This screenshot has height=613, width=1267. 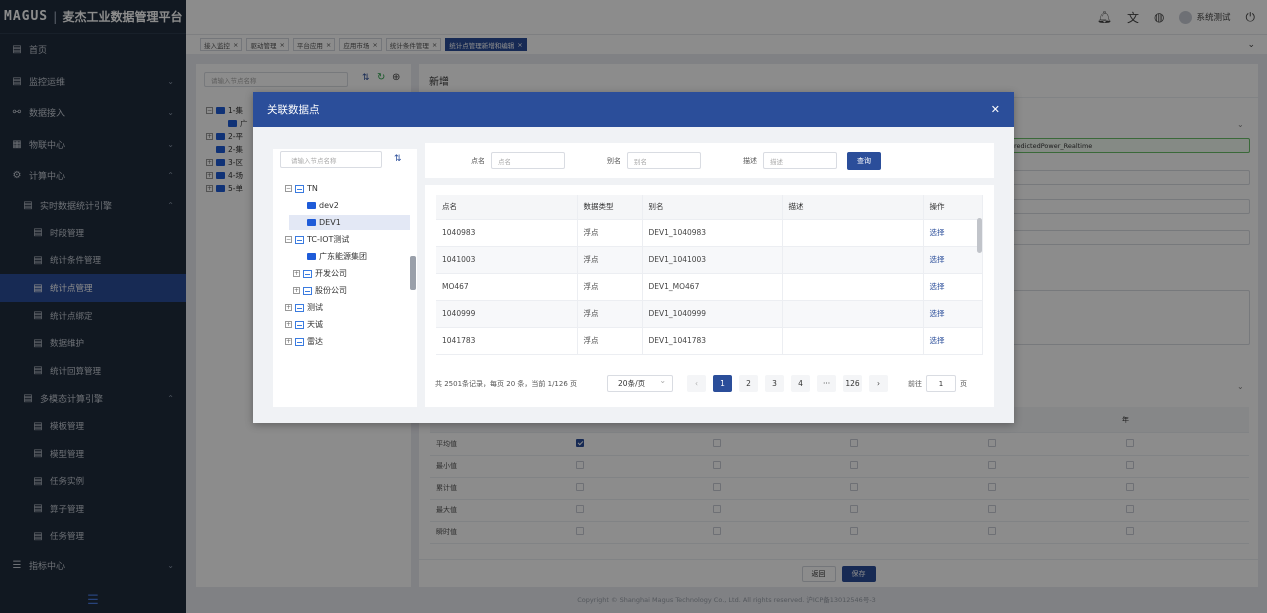 I want to click on back-button: 返回, so click(x=818, y=573).